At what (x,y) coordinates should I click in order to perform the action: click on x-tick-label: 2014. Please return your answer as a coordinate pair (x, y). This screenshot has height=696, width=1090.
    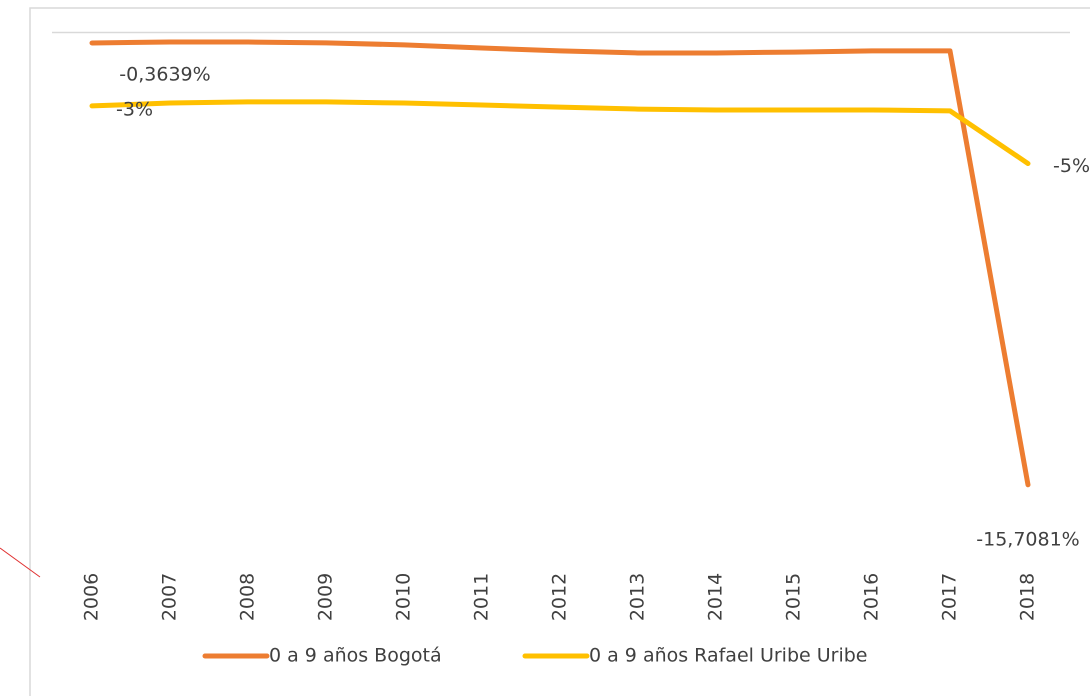
    Looking at the image, I should click on (716, 597).